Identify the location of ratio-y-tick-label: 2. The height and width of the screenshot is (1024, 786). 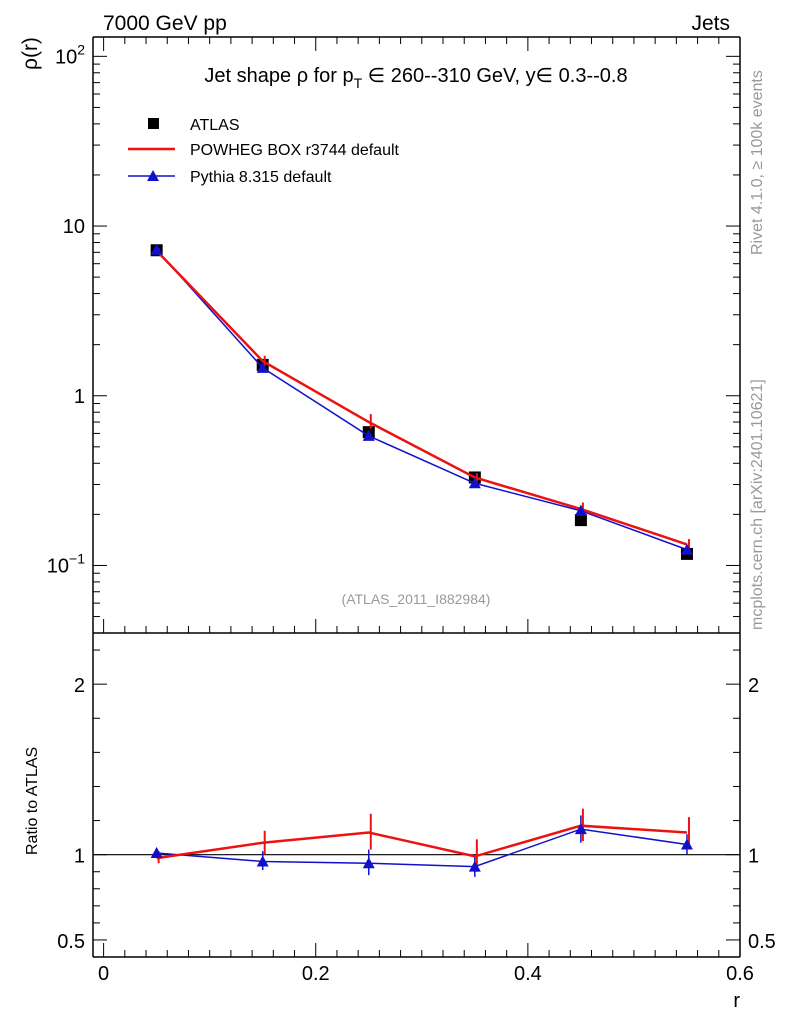
(79, 686).